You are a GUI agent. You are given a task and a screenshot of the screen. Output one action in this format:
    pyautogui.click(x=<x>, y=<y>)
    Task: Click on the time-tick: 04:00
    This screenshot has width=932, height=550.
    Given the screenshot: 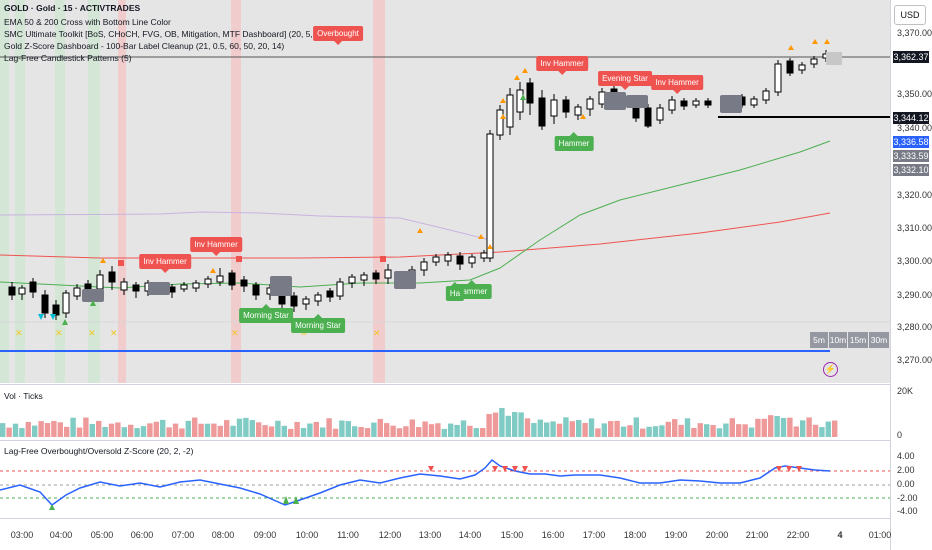 What is the action you would take?
    pyautogui.click(x=61, y=535)
    